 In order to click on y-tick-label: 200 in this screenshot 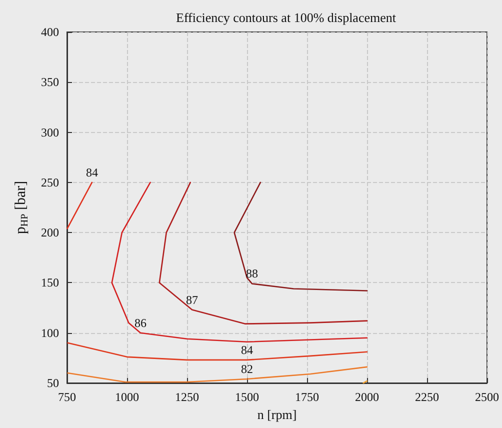, I will do `click(50, 233)`.